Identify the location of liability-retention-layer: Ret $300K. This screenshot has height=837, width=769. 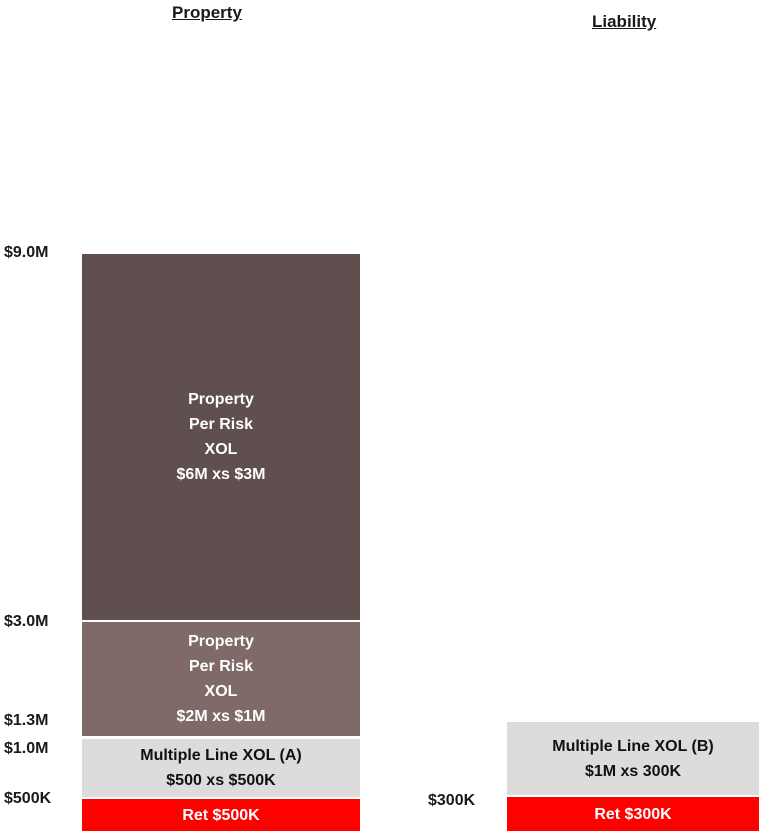
(633, 814).